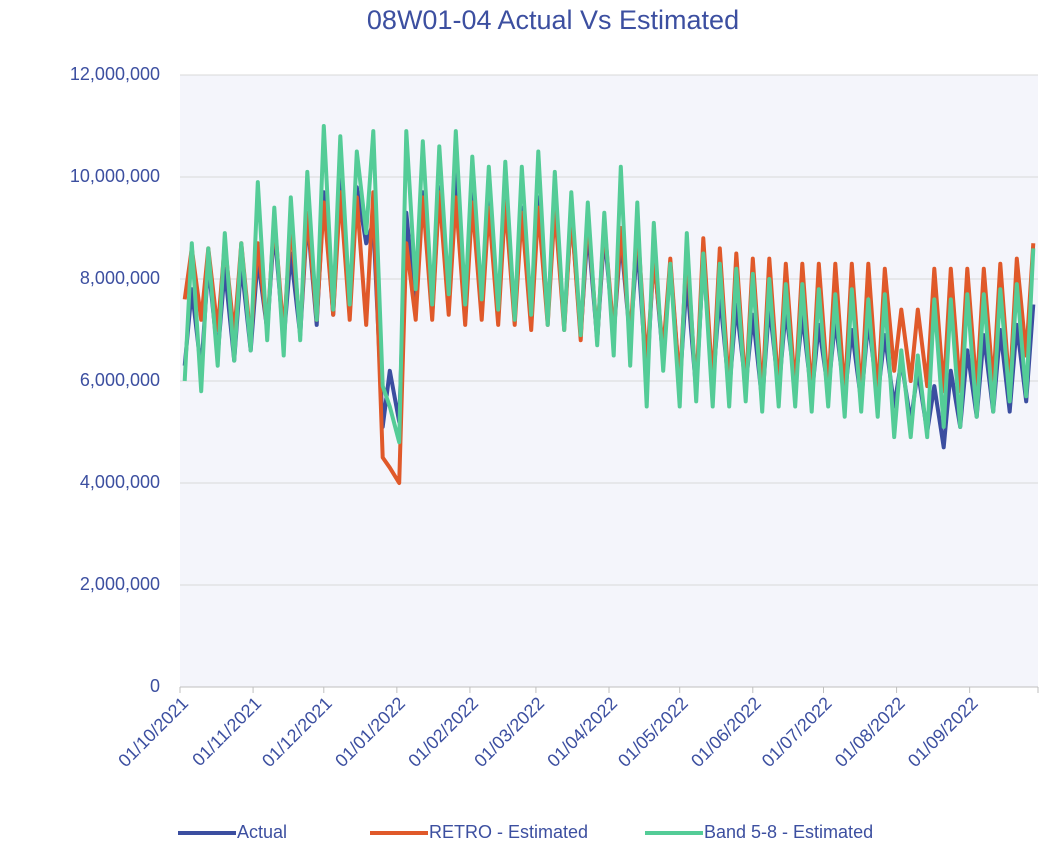  I want to click on x-tick-label: 01/05/2022, so click(653, 732).